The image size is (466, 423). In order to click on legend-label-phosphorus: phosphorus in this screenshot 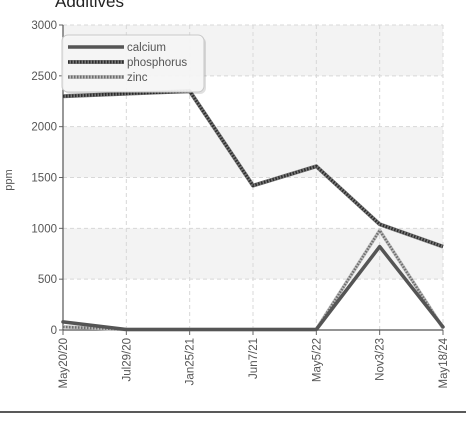, I will do `click(157, 63)`.